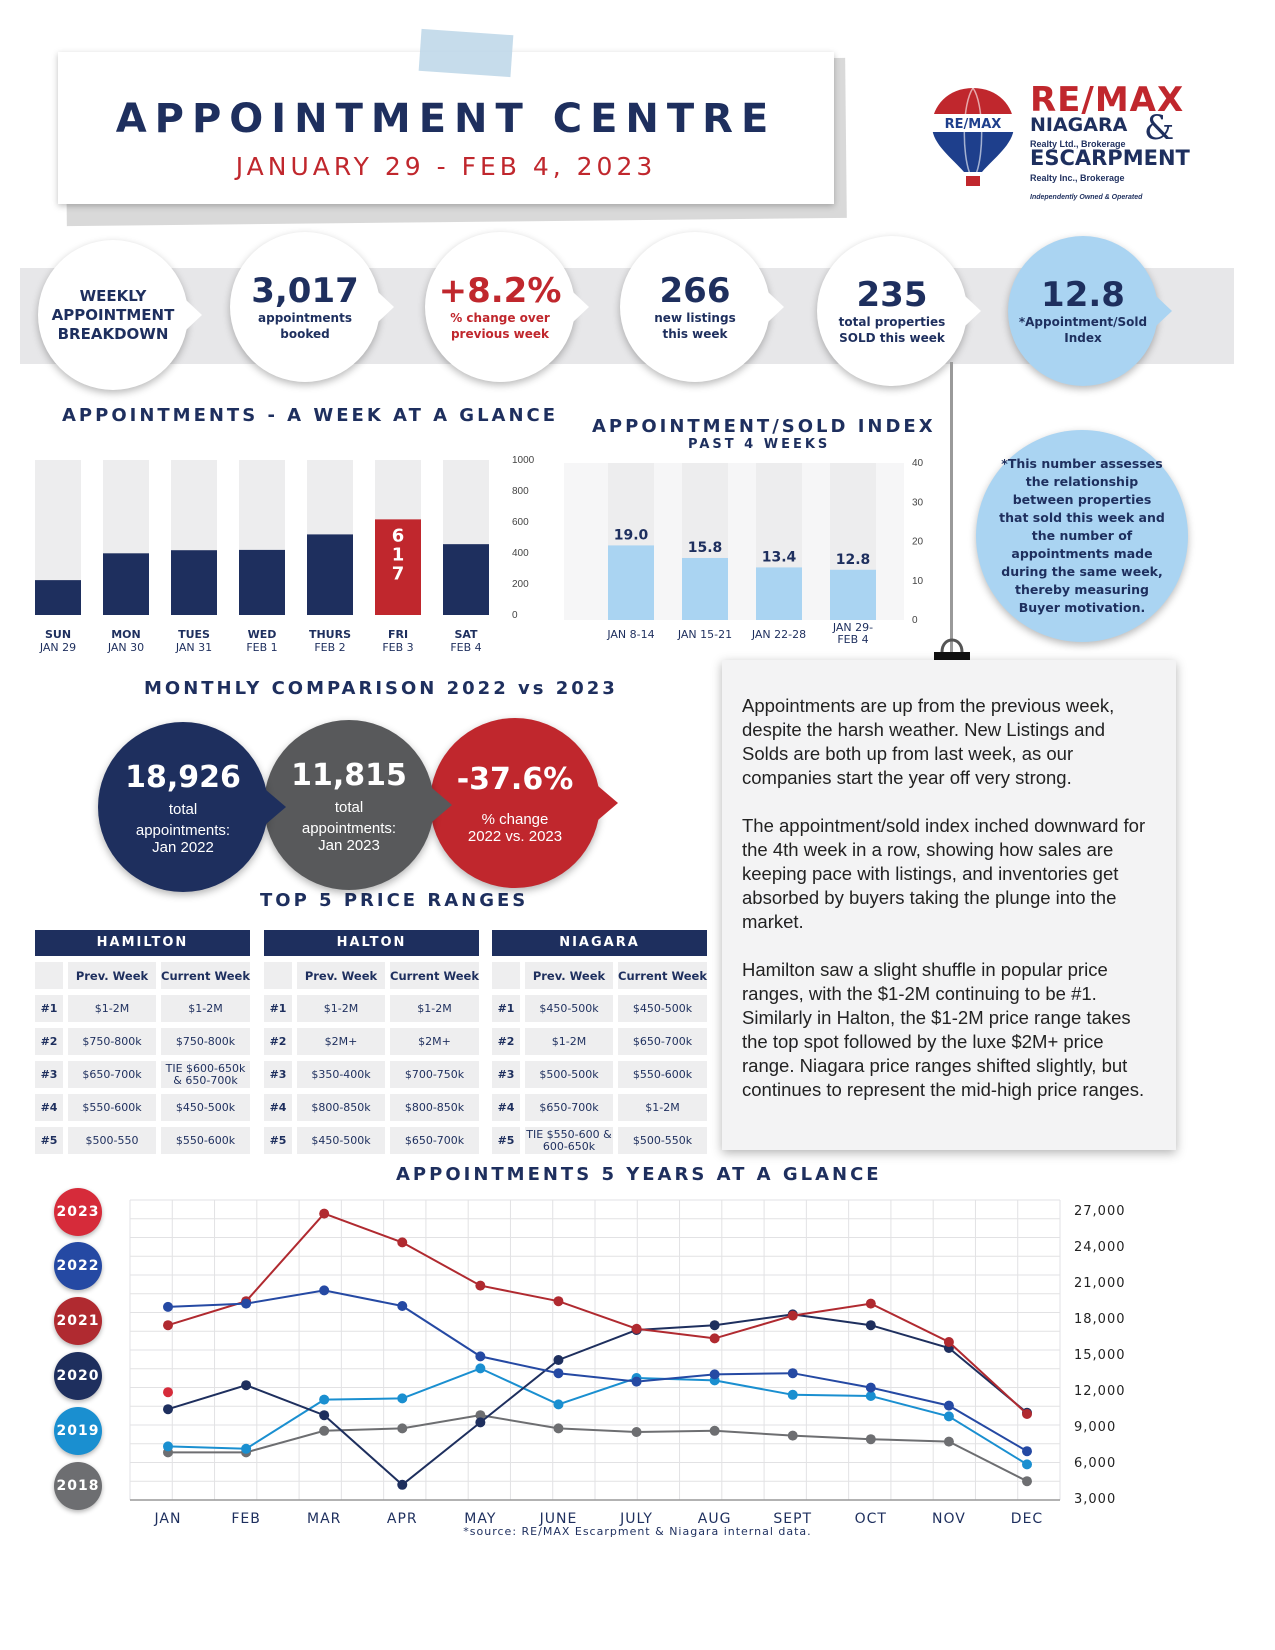 The height and width of the screenshot is (1650, 1275). What do you see at coordinates (599, 1041) in the screenshot?
I see `table-row: #2 $1-2M $650-700k` at bounding box center [599, 1041].